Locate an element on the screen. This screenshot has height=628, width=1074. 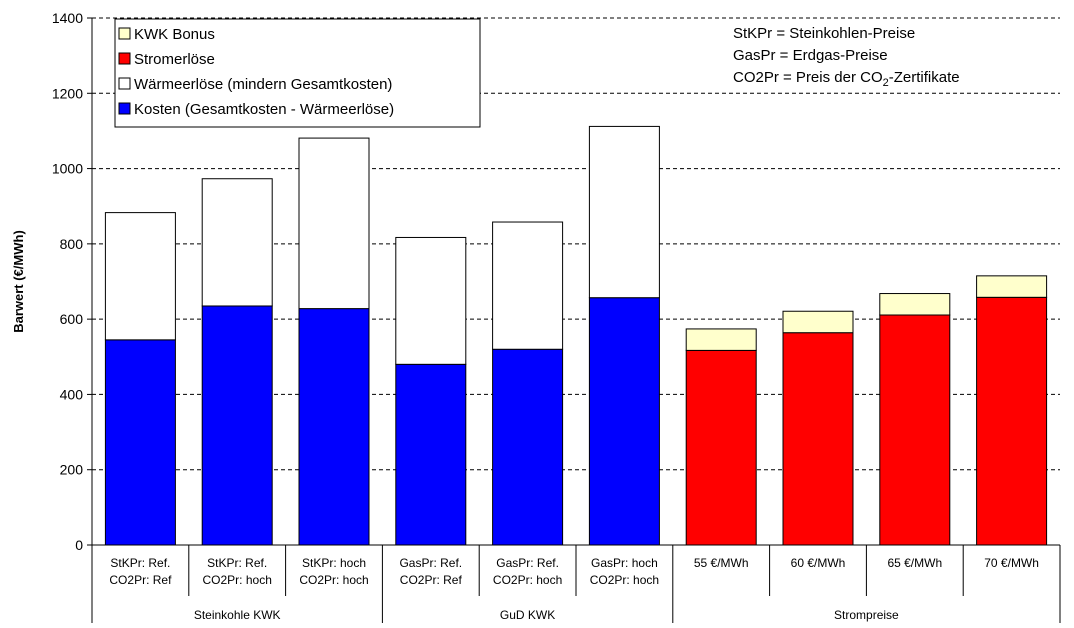
y-tick-label: 600 is located at coordinates (72, 319).